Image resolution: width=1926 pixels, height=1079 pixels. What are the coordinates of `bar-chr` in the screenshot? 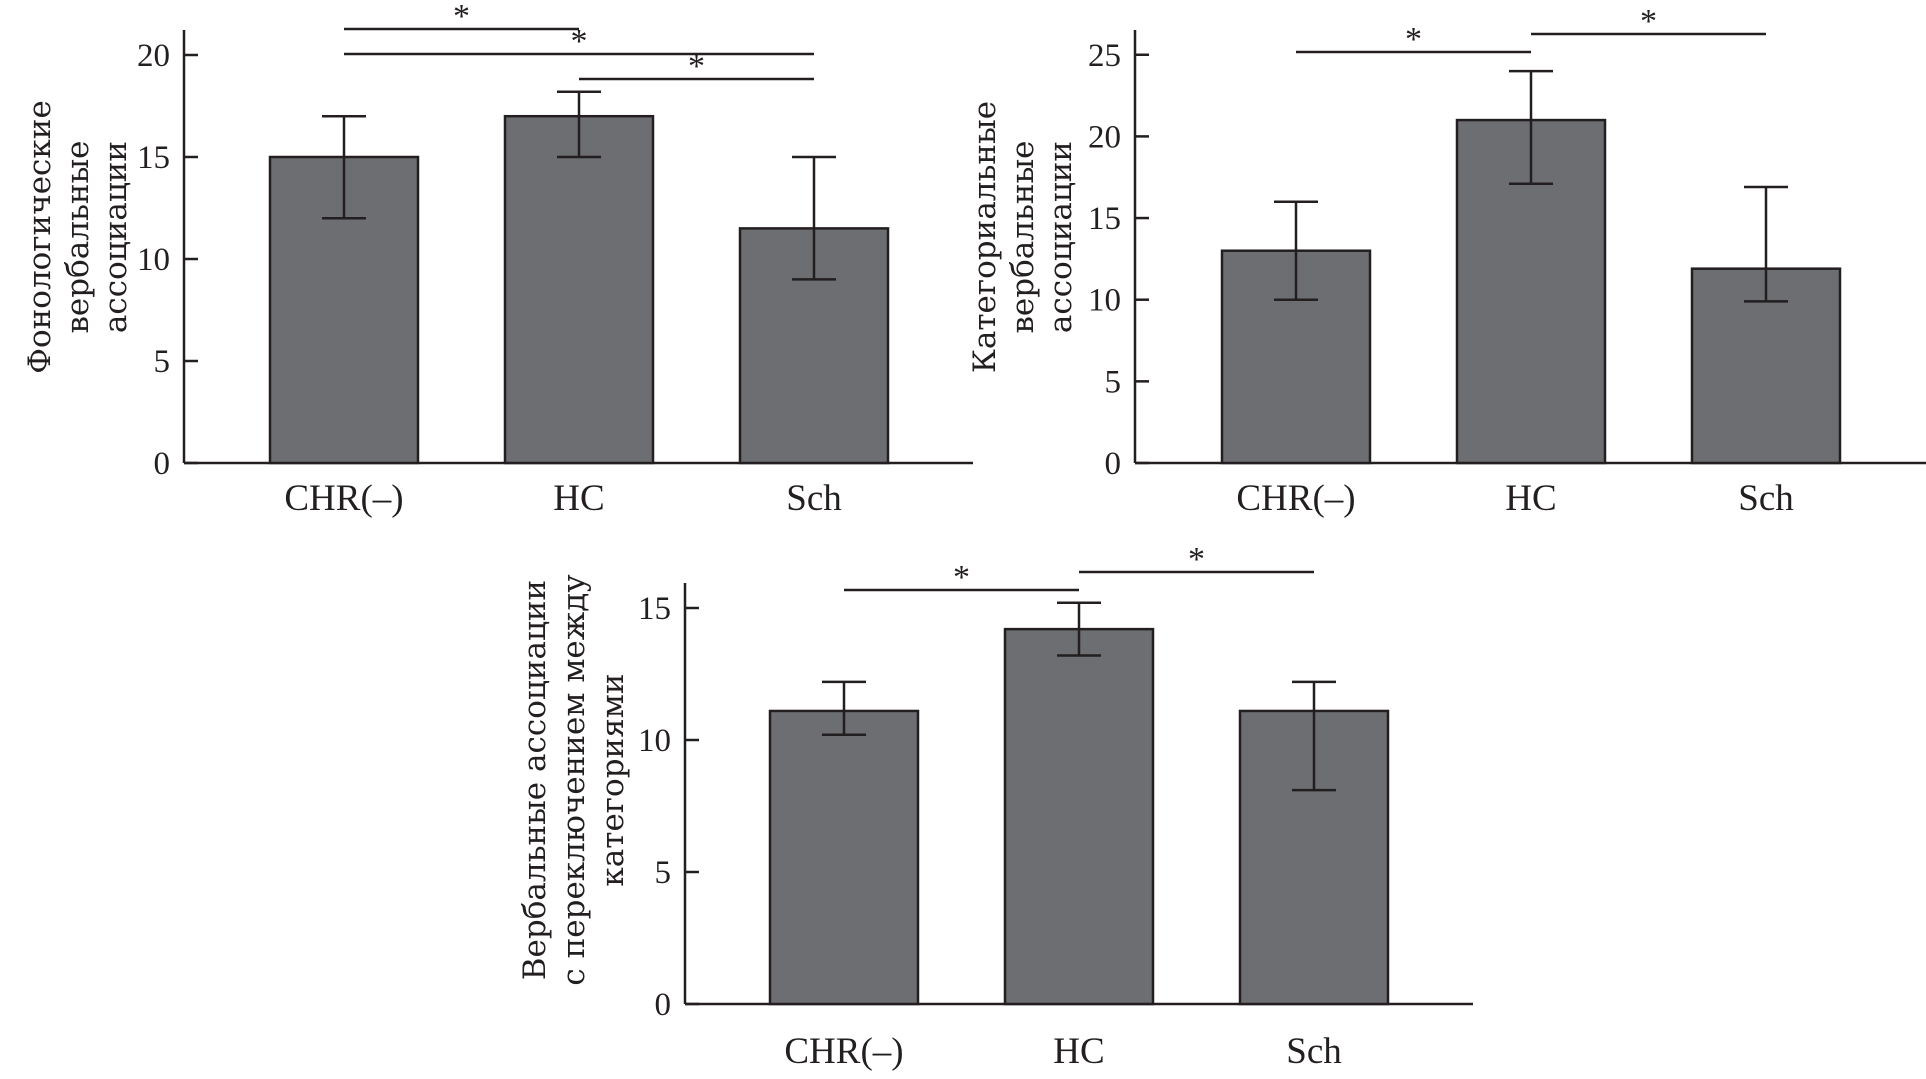 It's located at (844, 857).